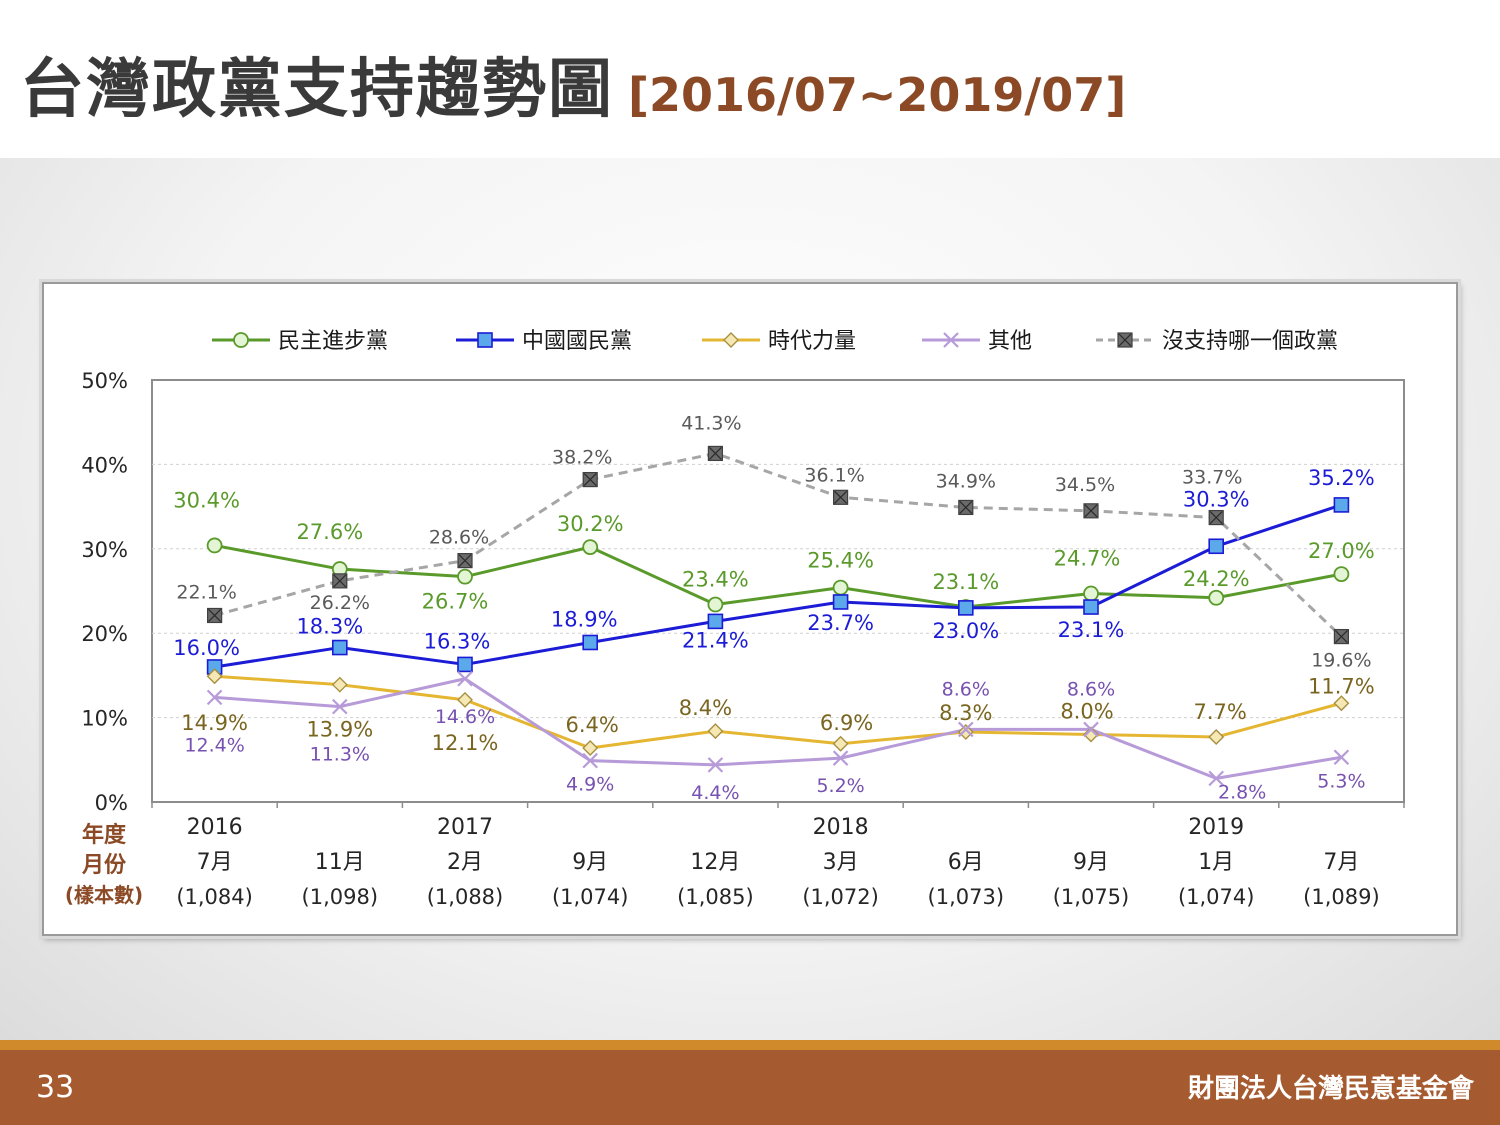  What do you see at coordinates (459, 538) in the screenshot?
I see `data-label: 28.6%` at bounding box center [459, 538].